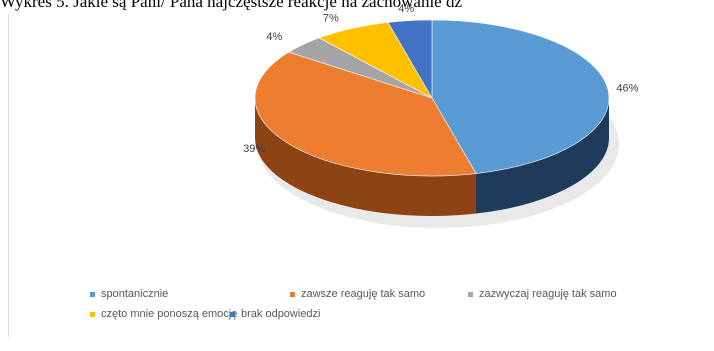 The image size is (714, 351). Describe the element at coordinates (363, 294) in the screenshot. I see `legend-label-1: zawsze reaguję tak samo` at that location.